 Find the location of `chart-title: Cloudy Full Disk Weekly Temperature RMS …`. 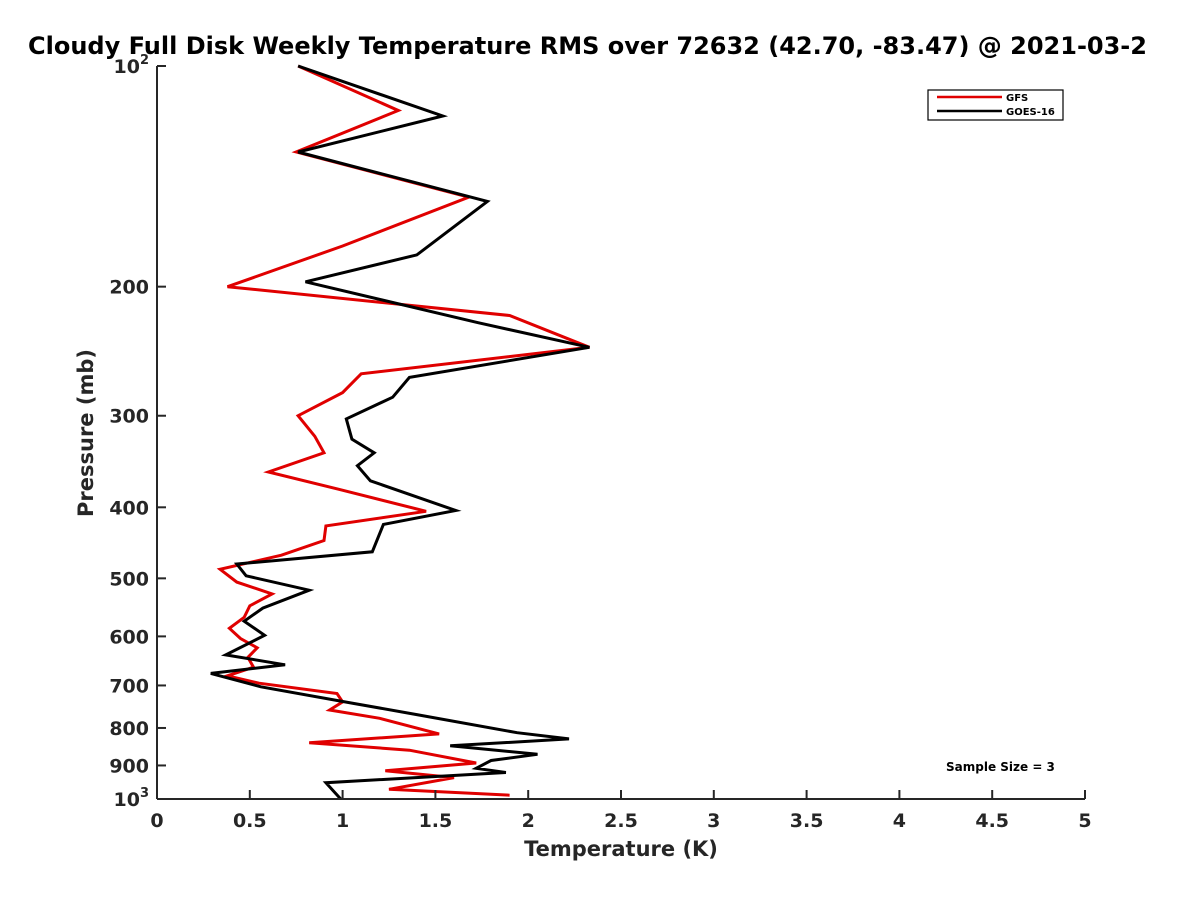

chart-title: Cloudy Full Disk Weekly Temperature RMS … is located at coordinates (587, 46).